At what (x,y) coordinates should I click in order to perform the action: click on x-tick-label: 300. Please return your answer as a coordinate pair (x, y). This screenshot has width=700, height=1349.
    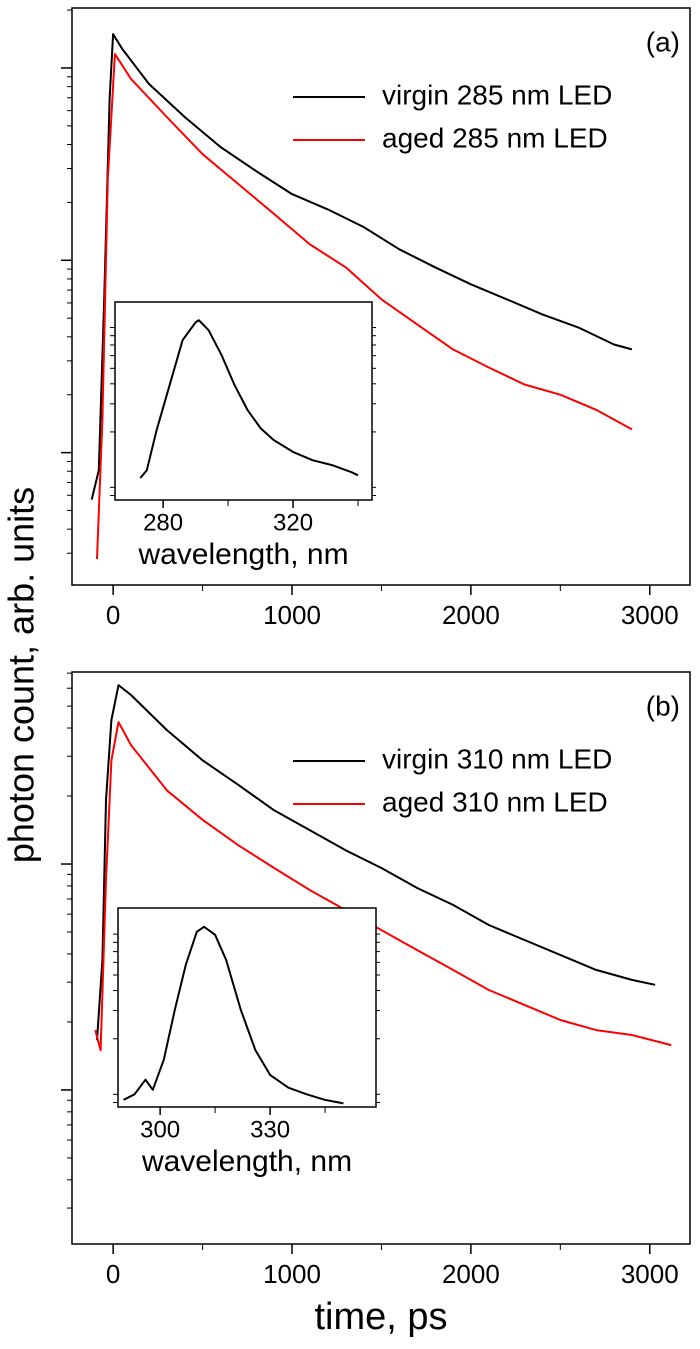
    Looking at the image, I should click on (160, 1129).